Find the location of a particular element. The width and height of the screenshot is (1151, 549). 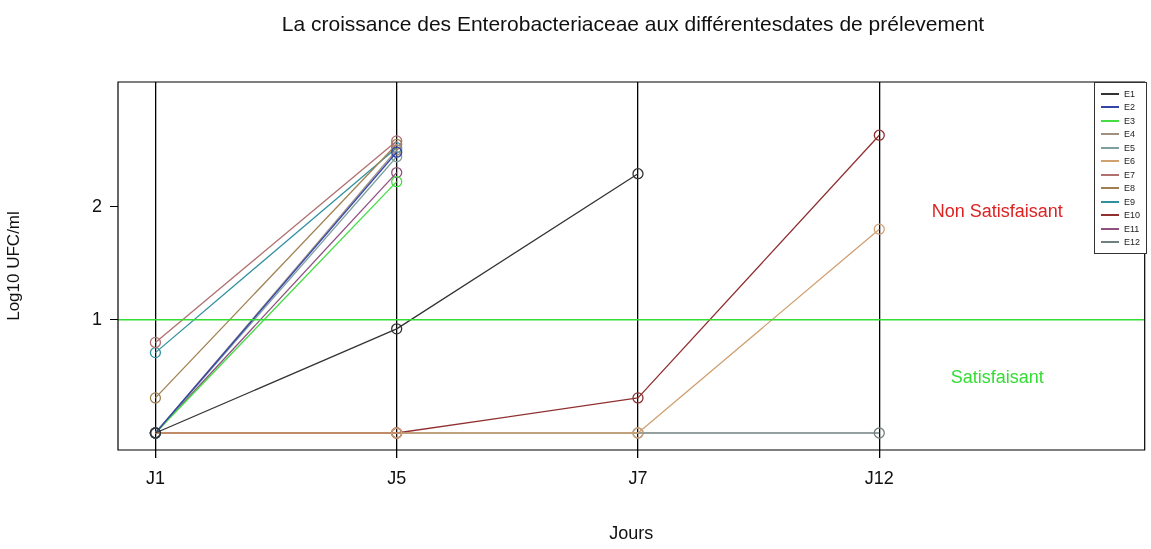

legend-label: E8 is located at coordinates (1129, 188).